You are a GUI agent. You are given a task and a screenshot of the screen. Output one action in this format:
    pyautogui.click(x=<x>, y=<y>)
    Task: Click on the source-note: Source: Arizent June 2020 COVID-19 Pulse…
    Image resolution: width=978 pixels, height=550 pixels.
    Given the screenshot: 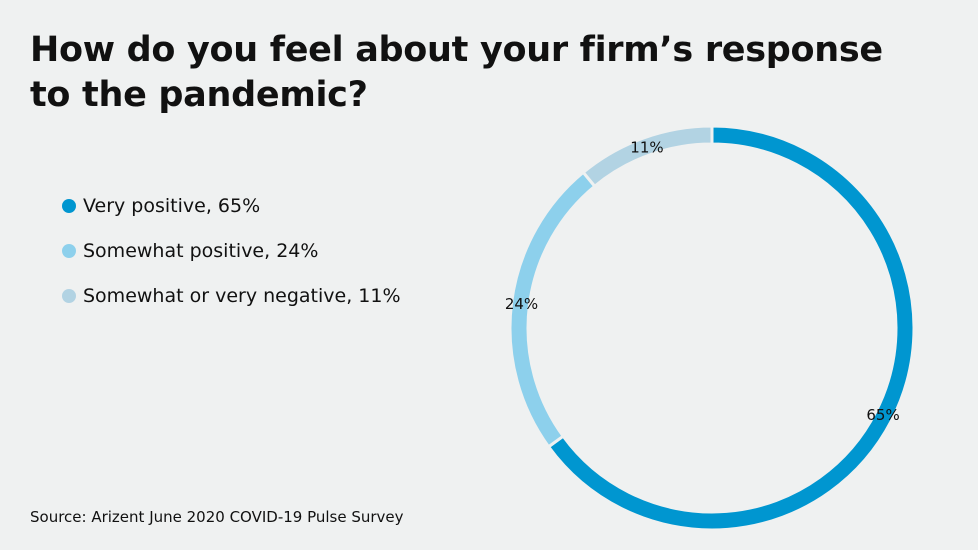 What is the action you would take?
    pyautogui.click(x=217, y=517)
    